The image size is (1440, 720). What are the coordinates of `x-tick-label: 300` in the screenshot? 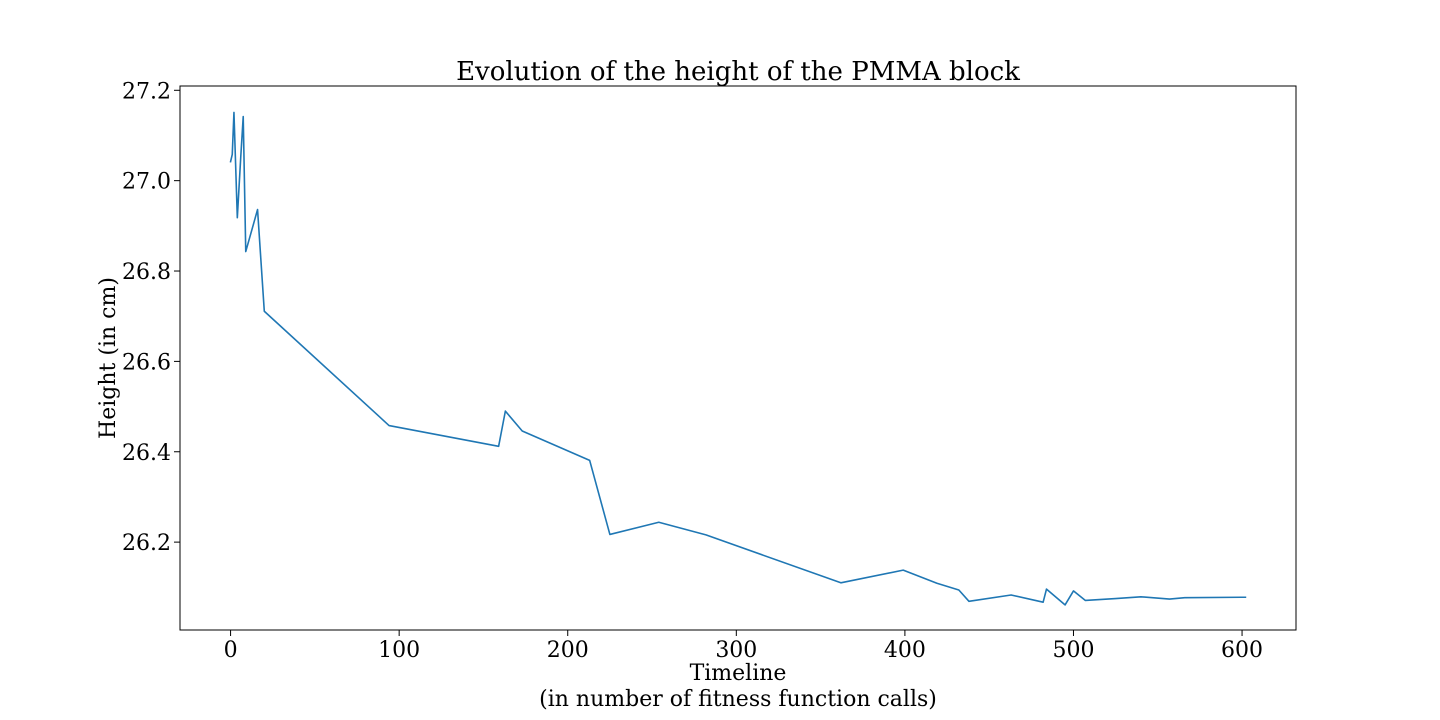 It's located at (736, 650).